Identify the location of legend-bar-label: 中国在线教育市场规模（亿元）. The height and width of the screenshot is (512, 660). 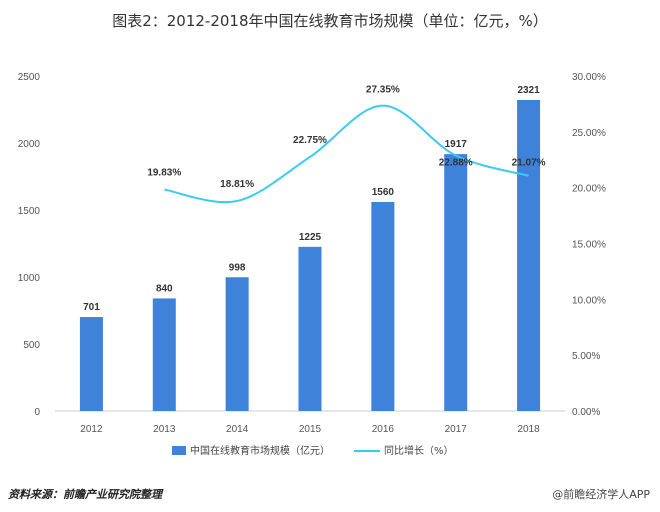
(260, 450).